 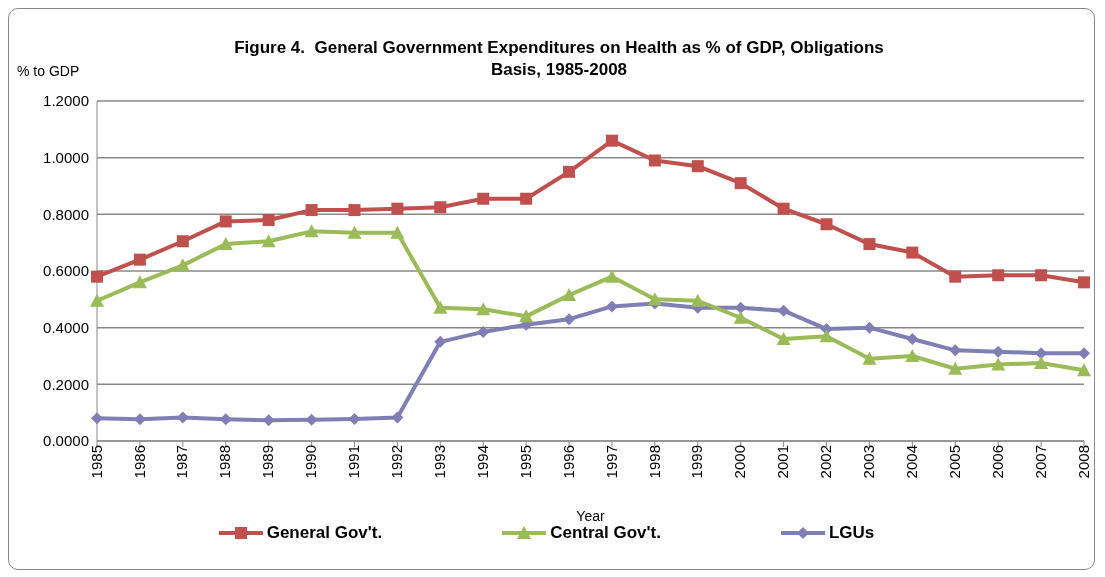 I want to click on x-tick-label: 2008, so click(x=1083, y=462).